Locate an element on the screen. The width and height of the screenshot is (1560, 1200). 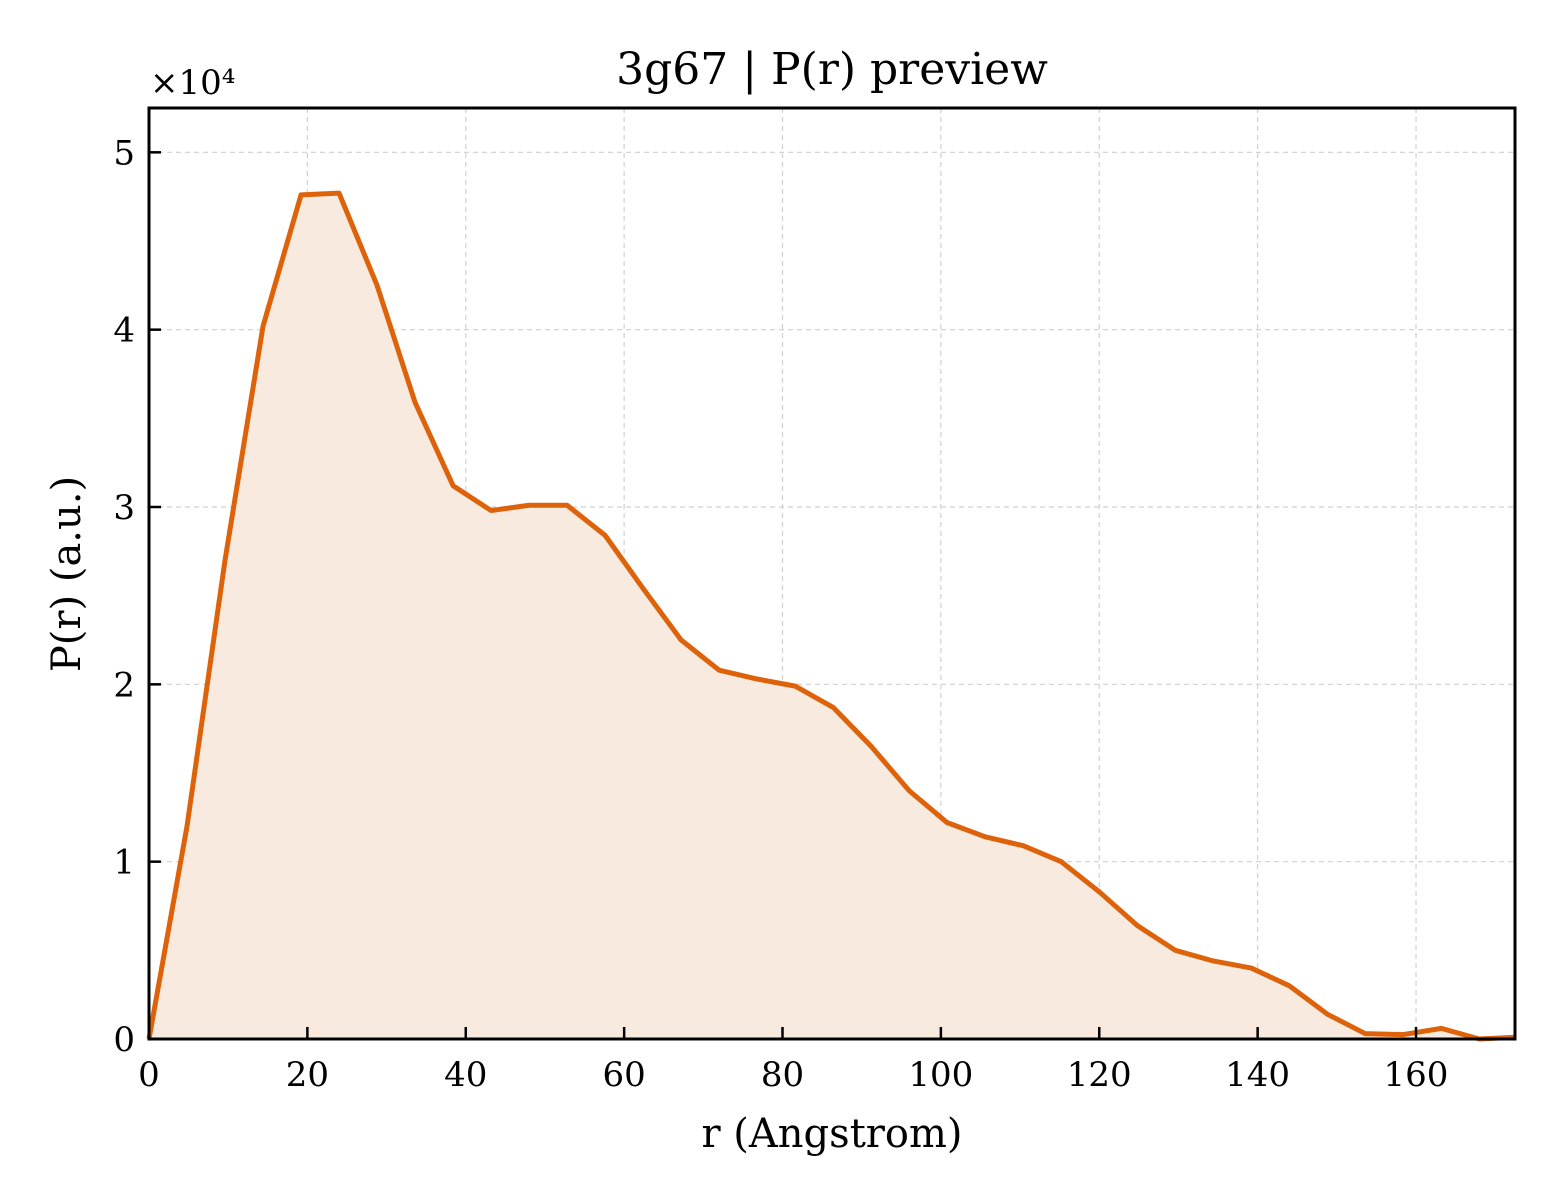
x-tick-label-8: 160 is located at coordinates (1416, 1075).